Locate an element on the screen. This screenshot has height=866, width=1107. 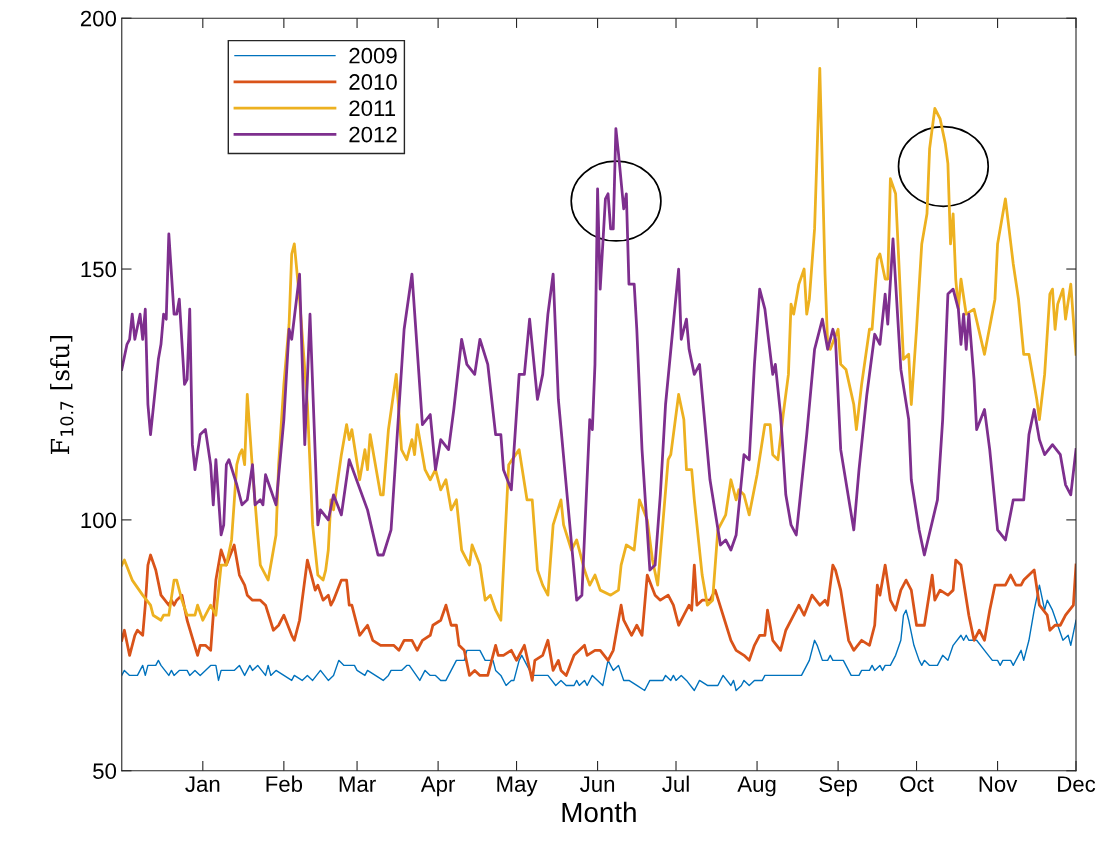
x-tick-label: Jan is located at coordinates (202, 784).